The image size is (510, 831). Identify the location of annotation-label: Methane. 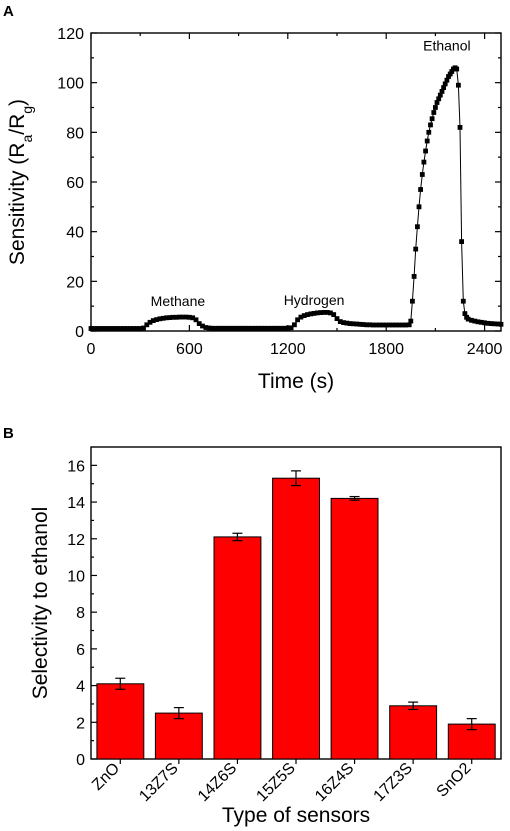
(178, 301).